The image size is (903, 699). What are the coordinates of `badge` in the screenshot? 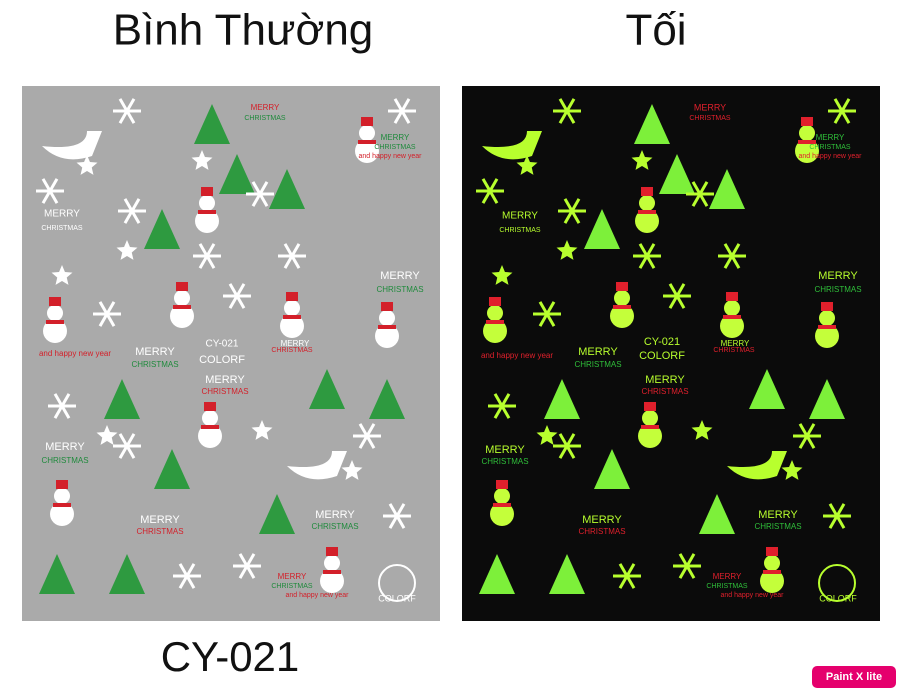 It's located at (854, 677).